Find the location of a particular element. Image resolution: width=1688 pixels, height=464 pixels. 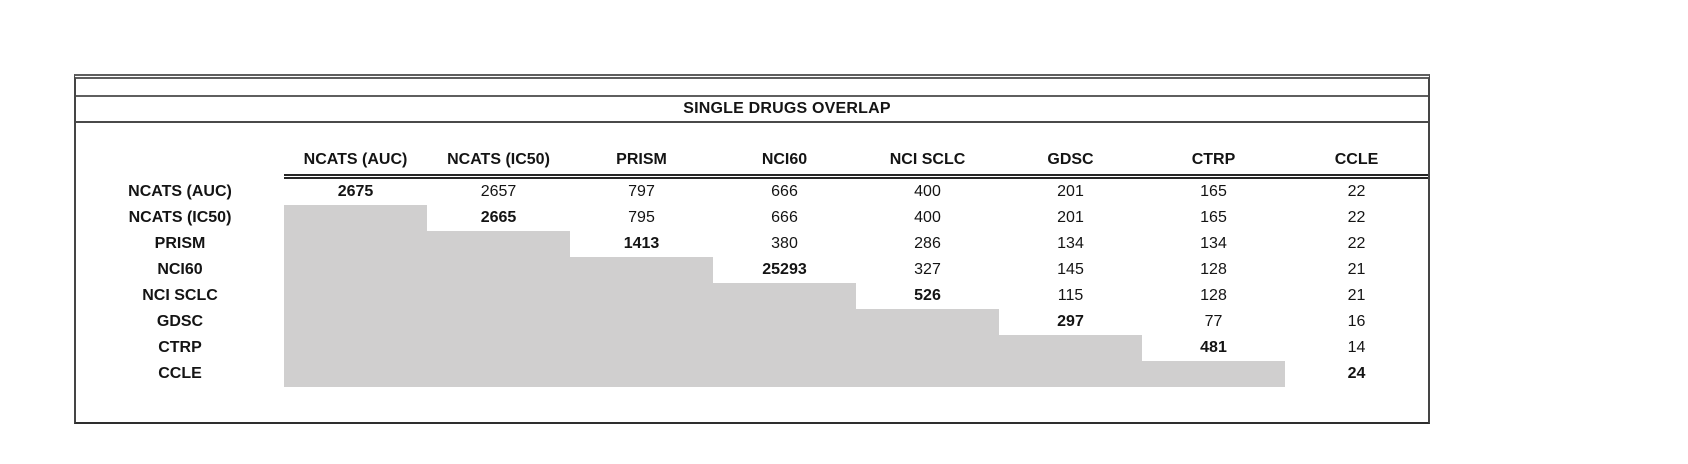

value-cell: 145 is located at coordinates (1070, 269).